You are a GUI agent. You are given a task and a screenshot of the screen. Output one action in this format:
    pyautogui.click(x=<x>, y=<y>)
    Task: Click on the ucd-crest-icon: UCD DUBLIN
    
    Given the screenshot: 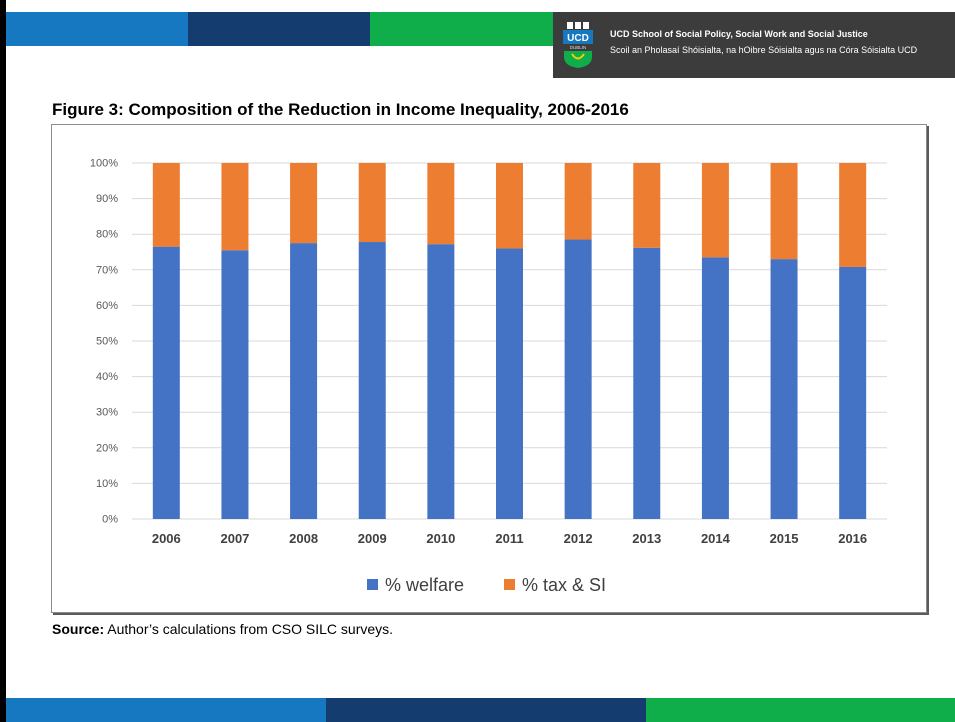 What is the action you would take?
    pyautogui.click(x=578, y=45)
    